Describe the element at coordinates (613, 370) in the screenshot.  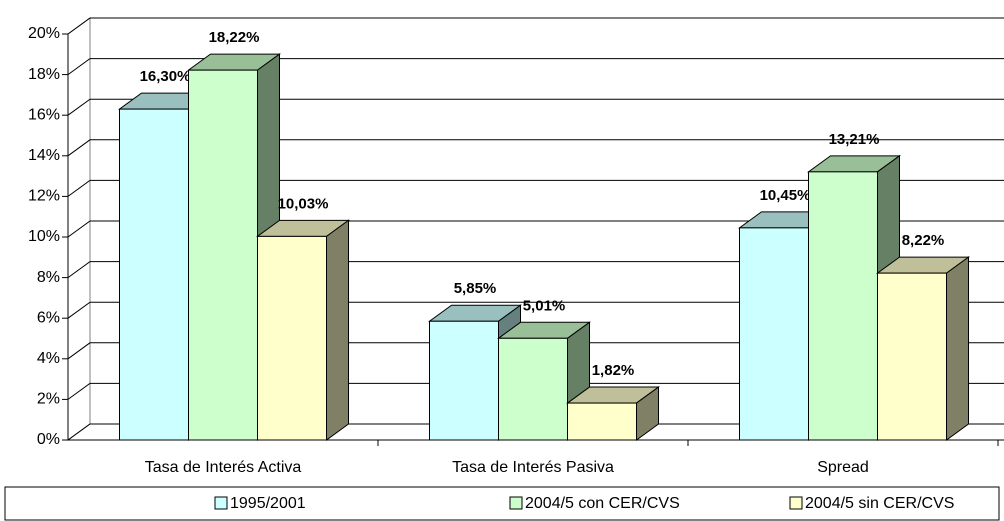
I see `value-label: 1,82%` at that location.